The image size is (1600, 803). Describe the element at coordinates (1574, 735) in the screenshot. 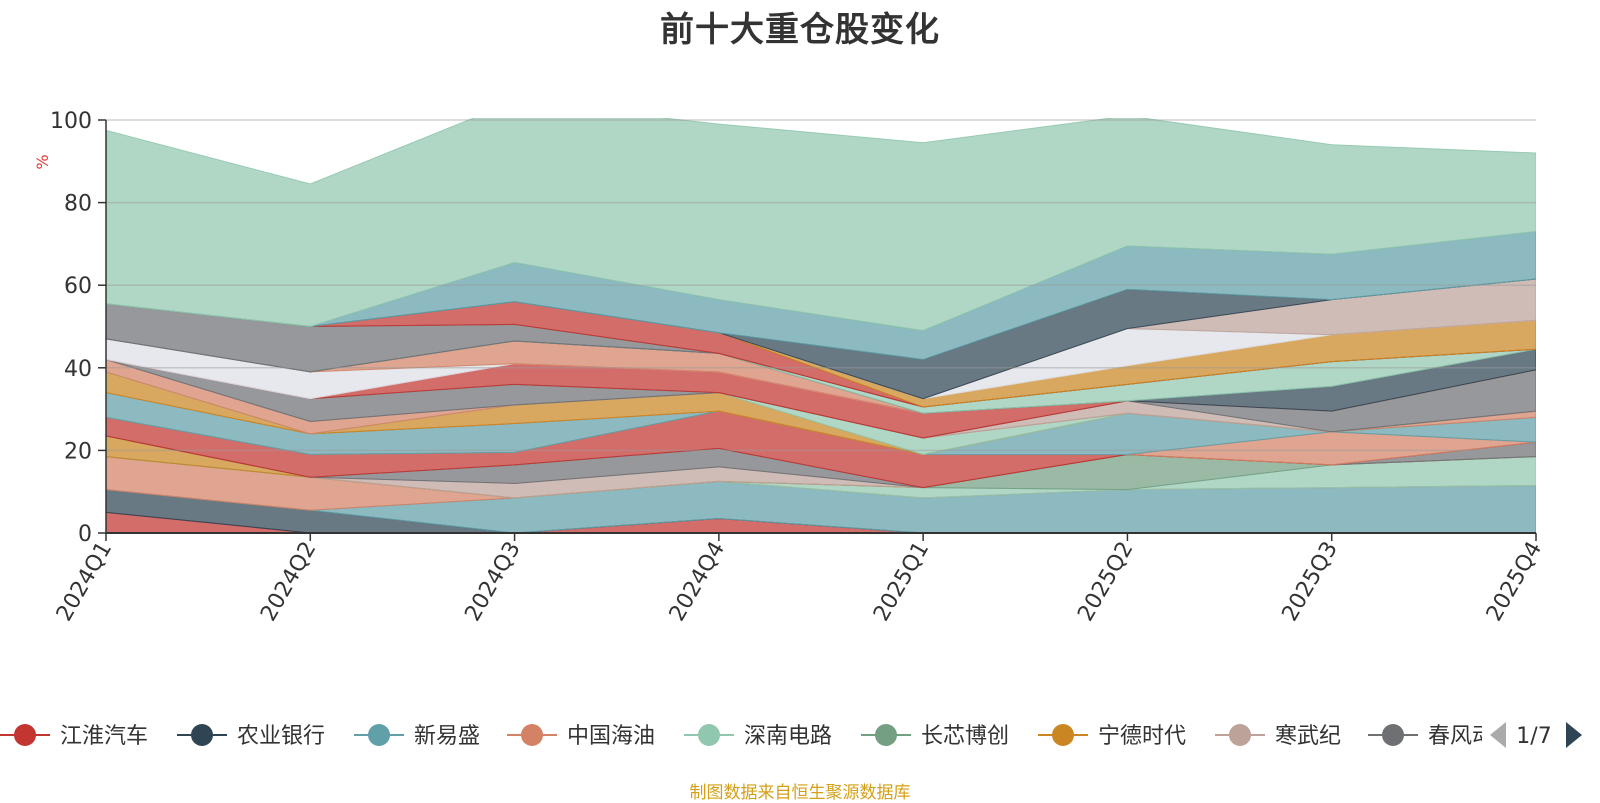

I see `legend-next-icon` at that location.